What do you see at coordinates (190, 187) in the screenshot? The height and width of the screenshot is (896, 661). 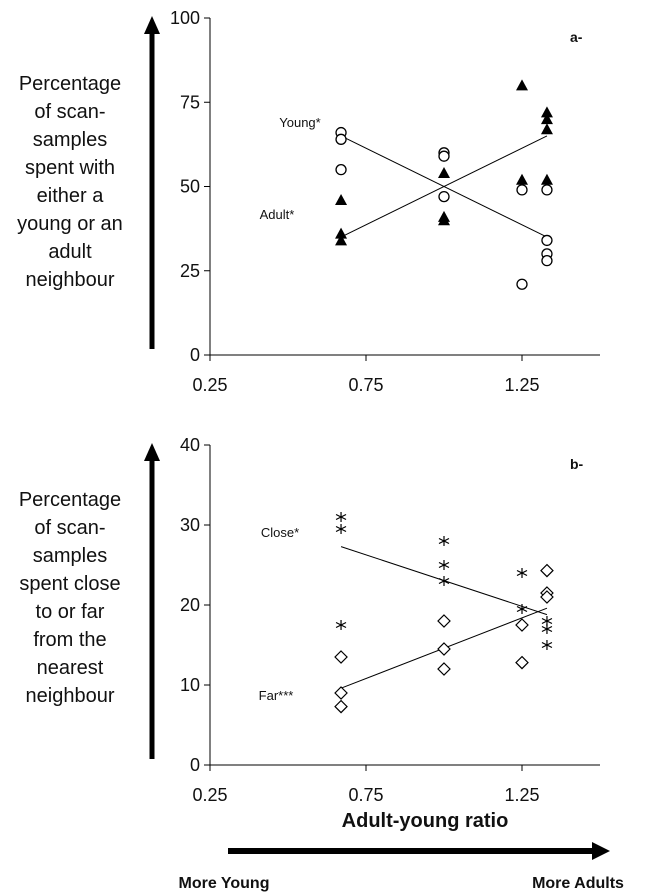 I see `y-tick-label: 50` at bounding box center [190, 187].